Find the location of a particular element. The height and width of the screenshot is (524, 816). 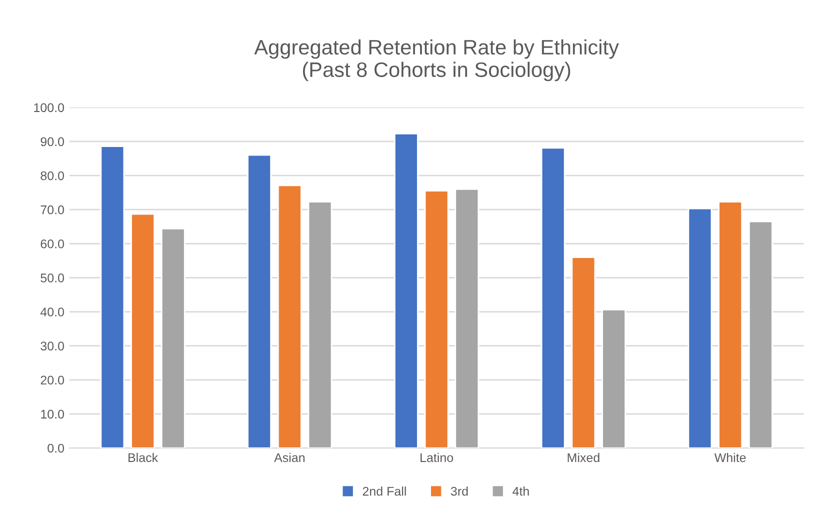

x-tick-label: Black is located at coordinates (143, 457).